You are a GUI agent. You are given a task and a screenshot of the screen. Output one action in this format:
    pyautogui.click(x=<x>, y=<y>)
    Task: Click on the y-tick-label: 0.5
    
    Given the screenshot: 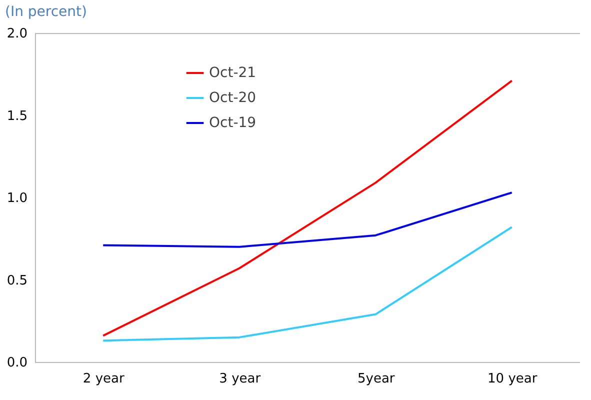 What is the action you would take?
    pyautogui.click(x=17, y=280)
    